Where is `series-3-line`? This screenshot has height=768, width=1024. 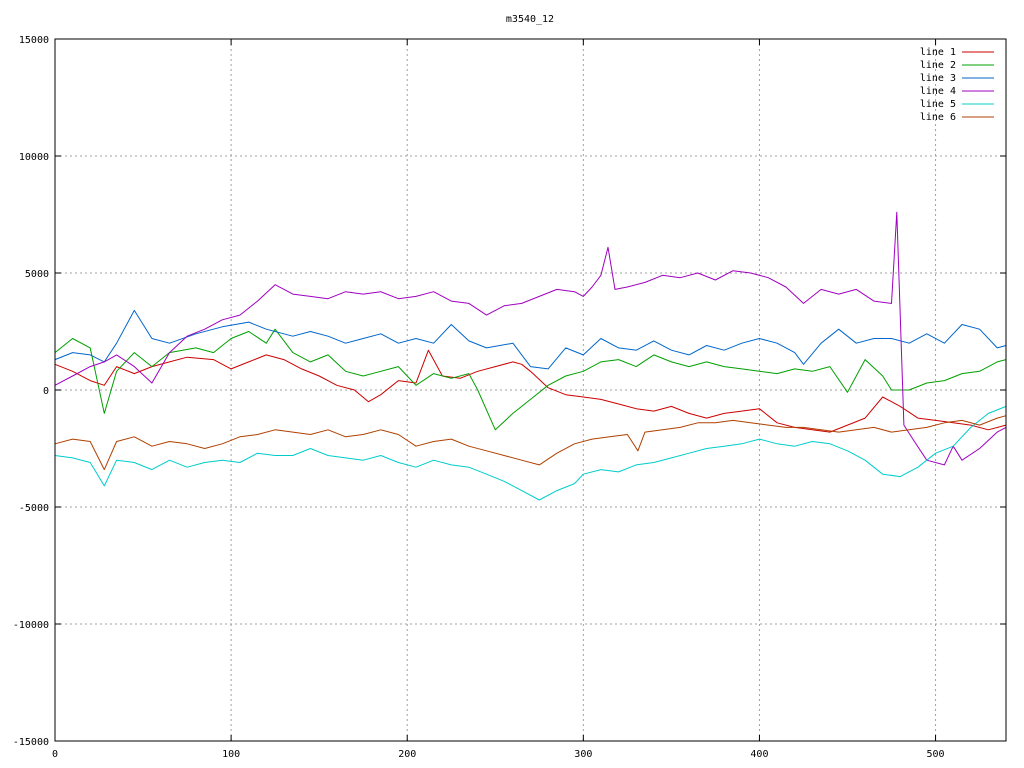 series-3-line is located at coordinates (530, 339).